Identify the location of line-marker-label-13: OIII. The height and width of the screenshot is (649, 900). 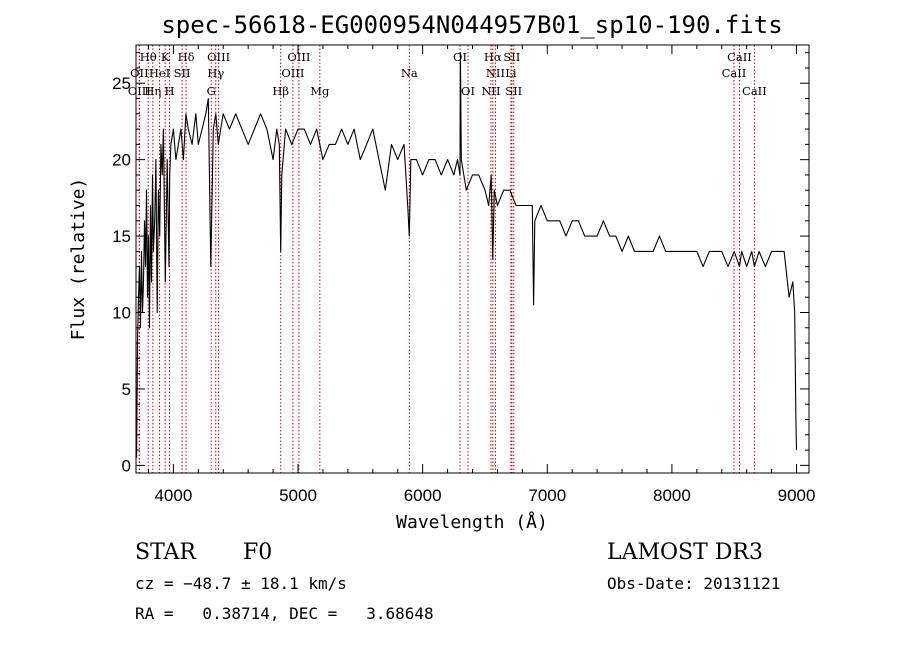
(292, 73).